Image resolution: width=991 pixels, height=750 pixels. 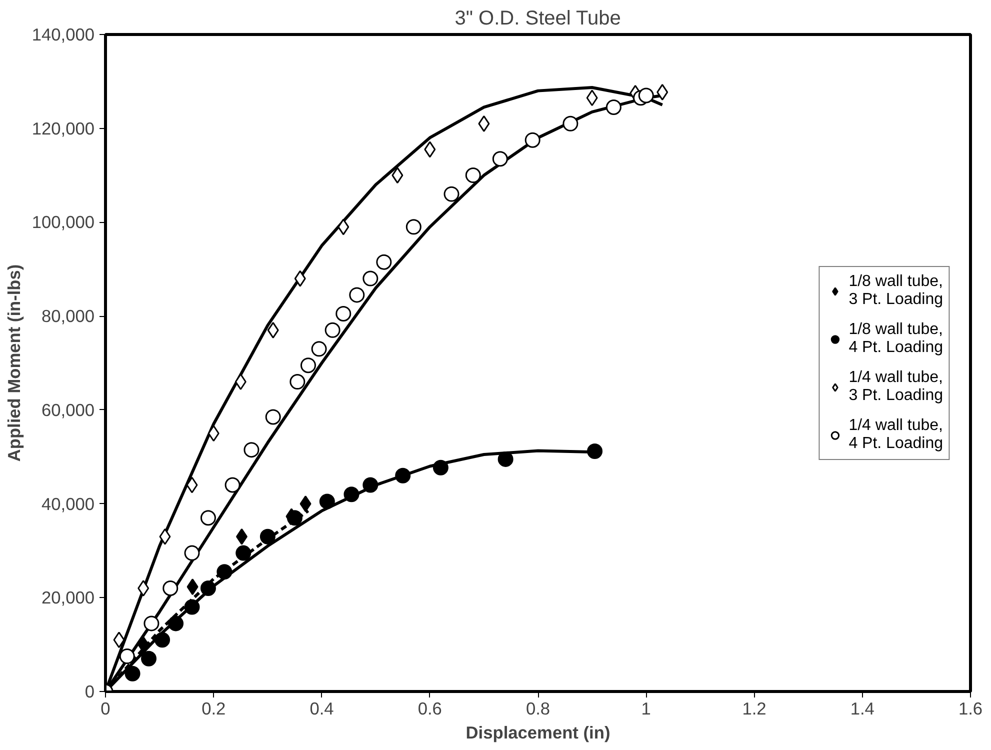 What do you see at coordinates (63, 222) in the screenshot?
I see `y-tick-label: 100,000` at bounding box center [63, 222].